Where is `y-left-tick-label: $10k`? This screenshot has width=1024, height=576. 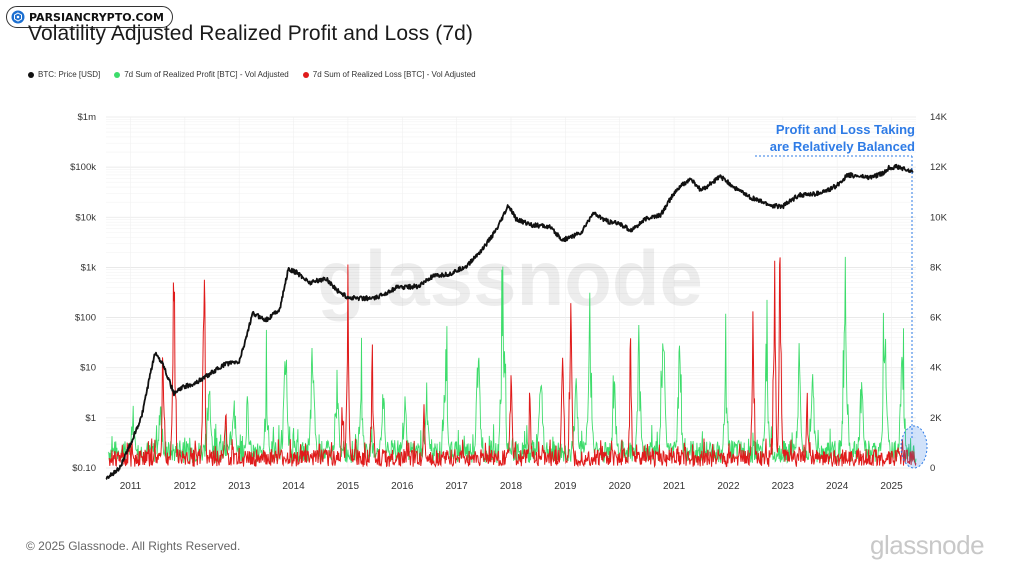
y-left-tick-label: $10k is located at coordinates (85, 217).